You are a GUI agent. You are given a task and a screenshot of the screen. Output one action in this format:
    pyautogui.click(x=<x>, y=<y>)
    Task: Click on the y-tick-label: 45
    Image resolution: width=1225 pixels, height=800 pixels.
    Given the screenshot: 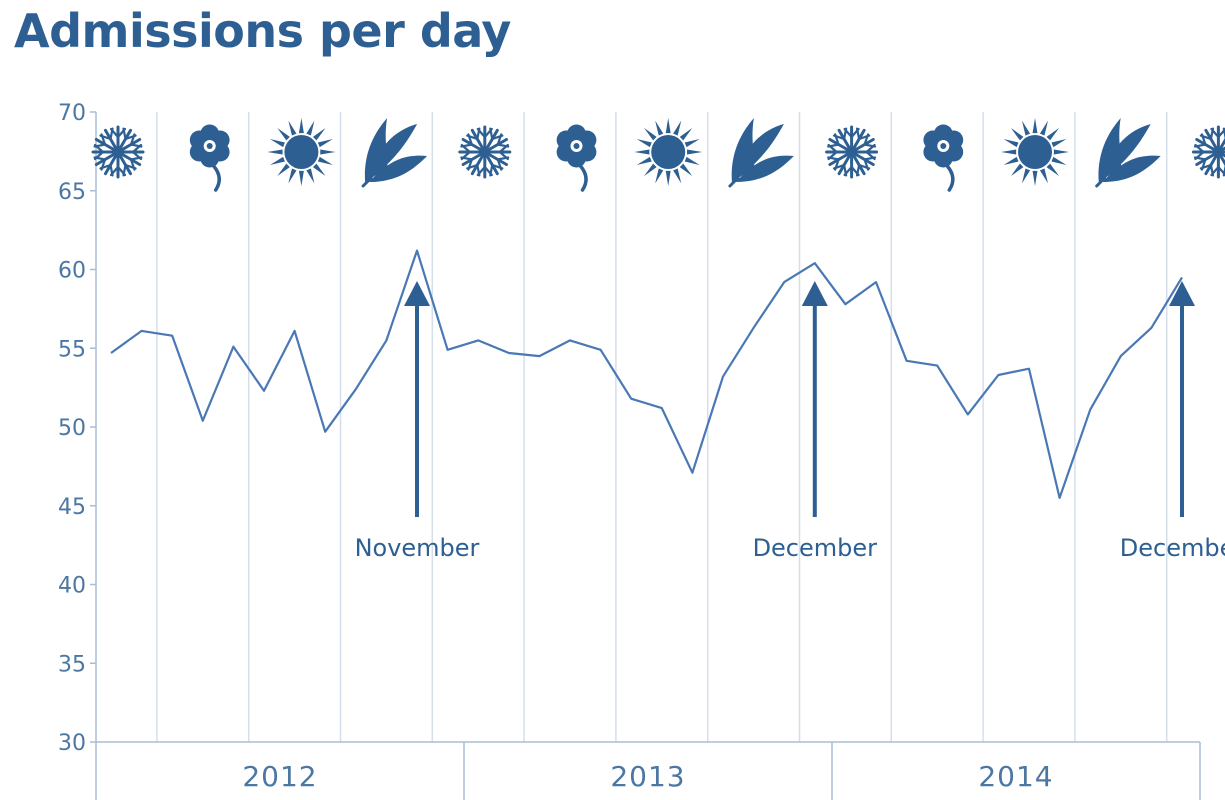 What is the action you would take?
    pyautogui.click(x=72, y=507)
    